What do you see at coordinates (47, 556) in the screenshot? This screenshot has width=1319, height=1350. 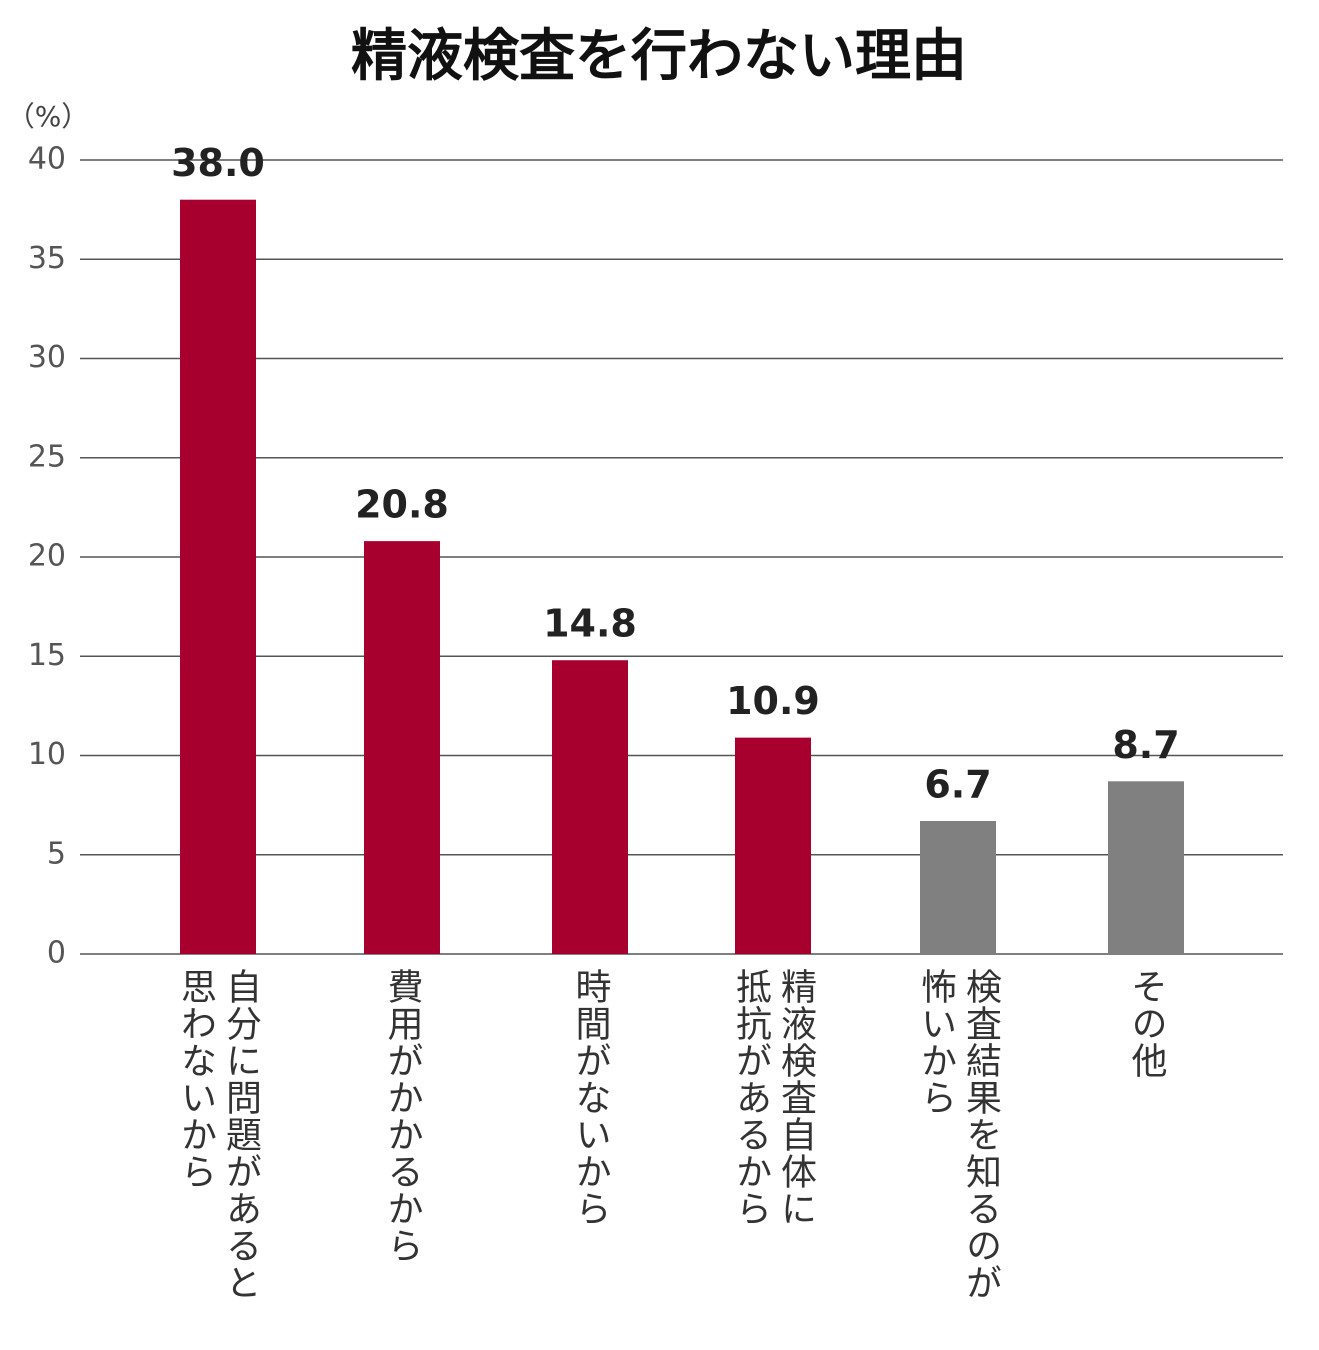 I see `y-tick-label: 20` at bounding box center [47, 556].